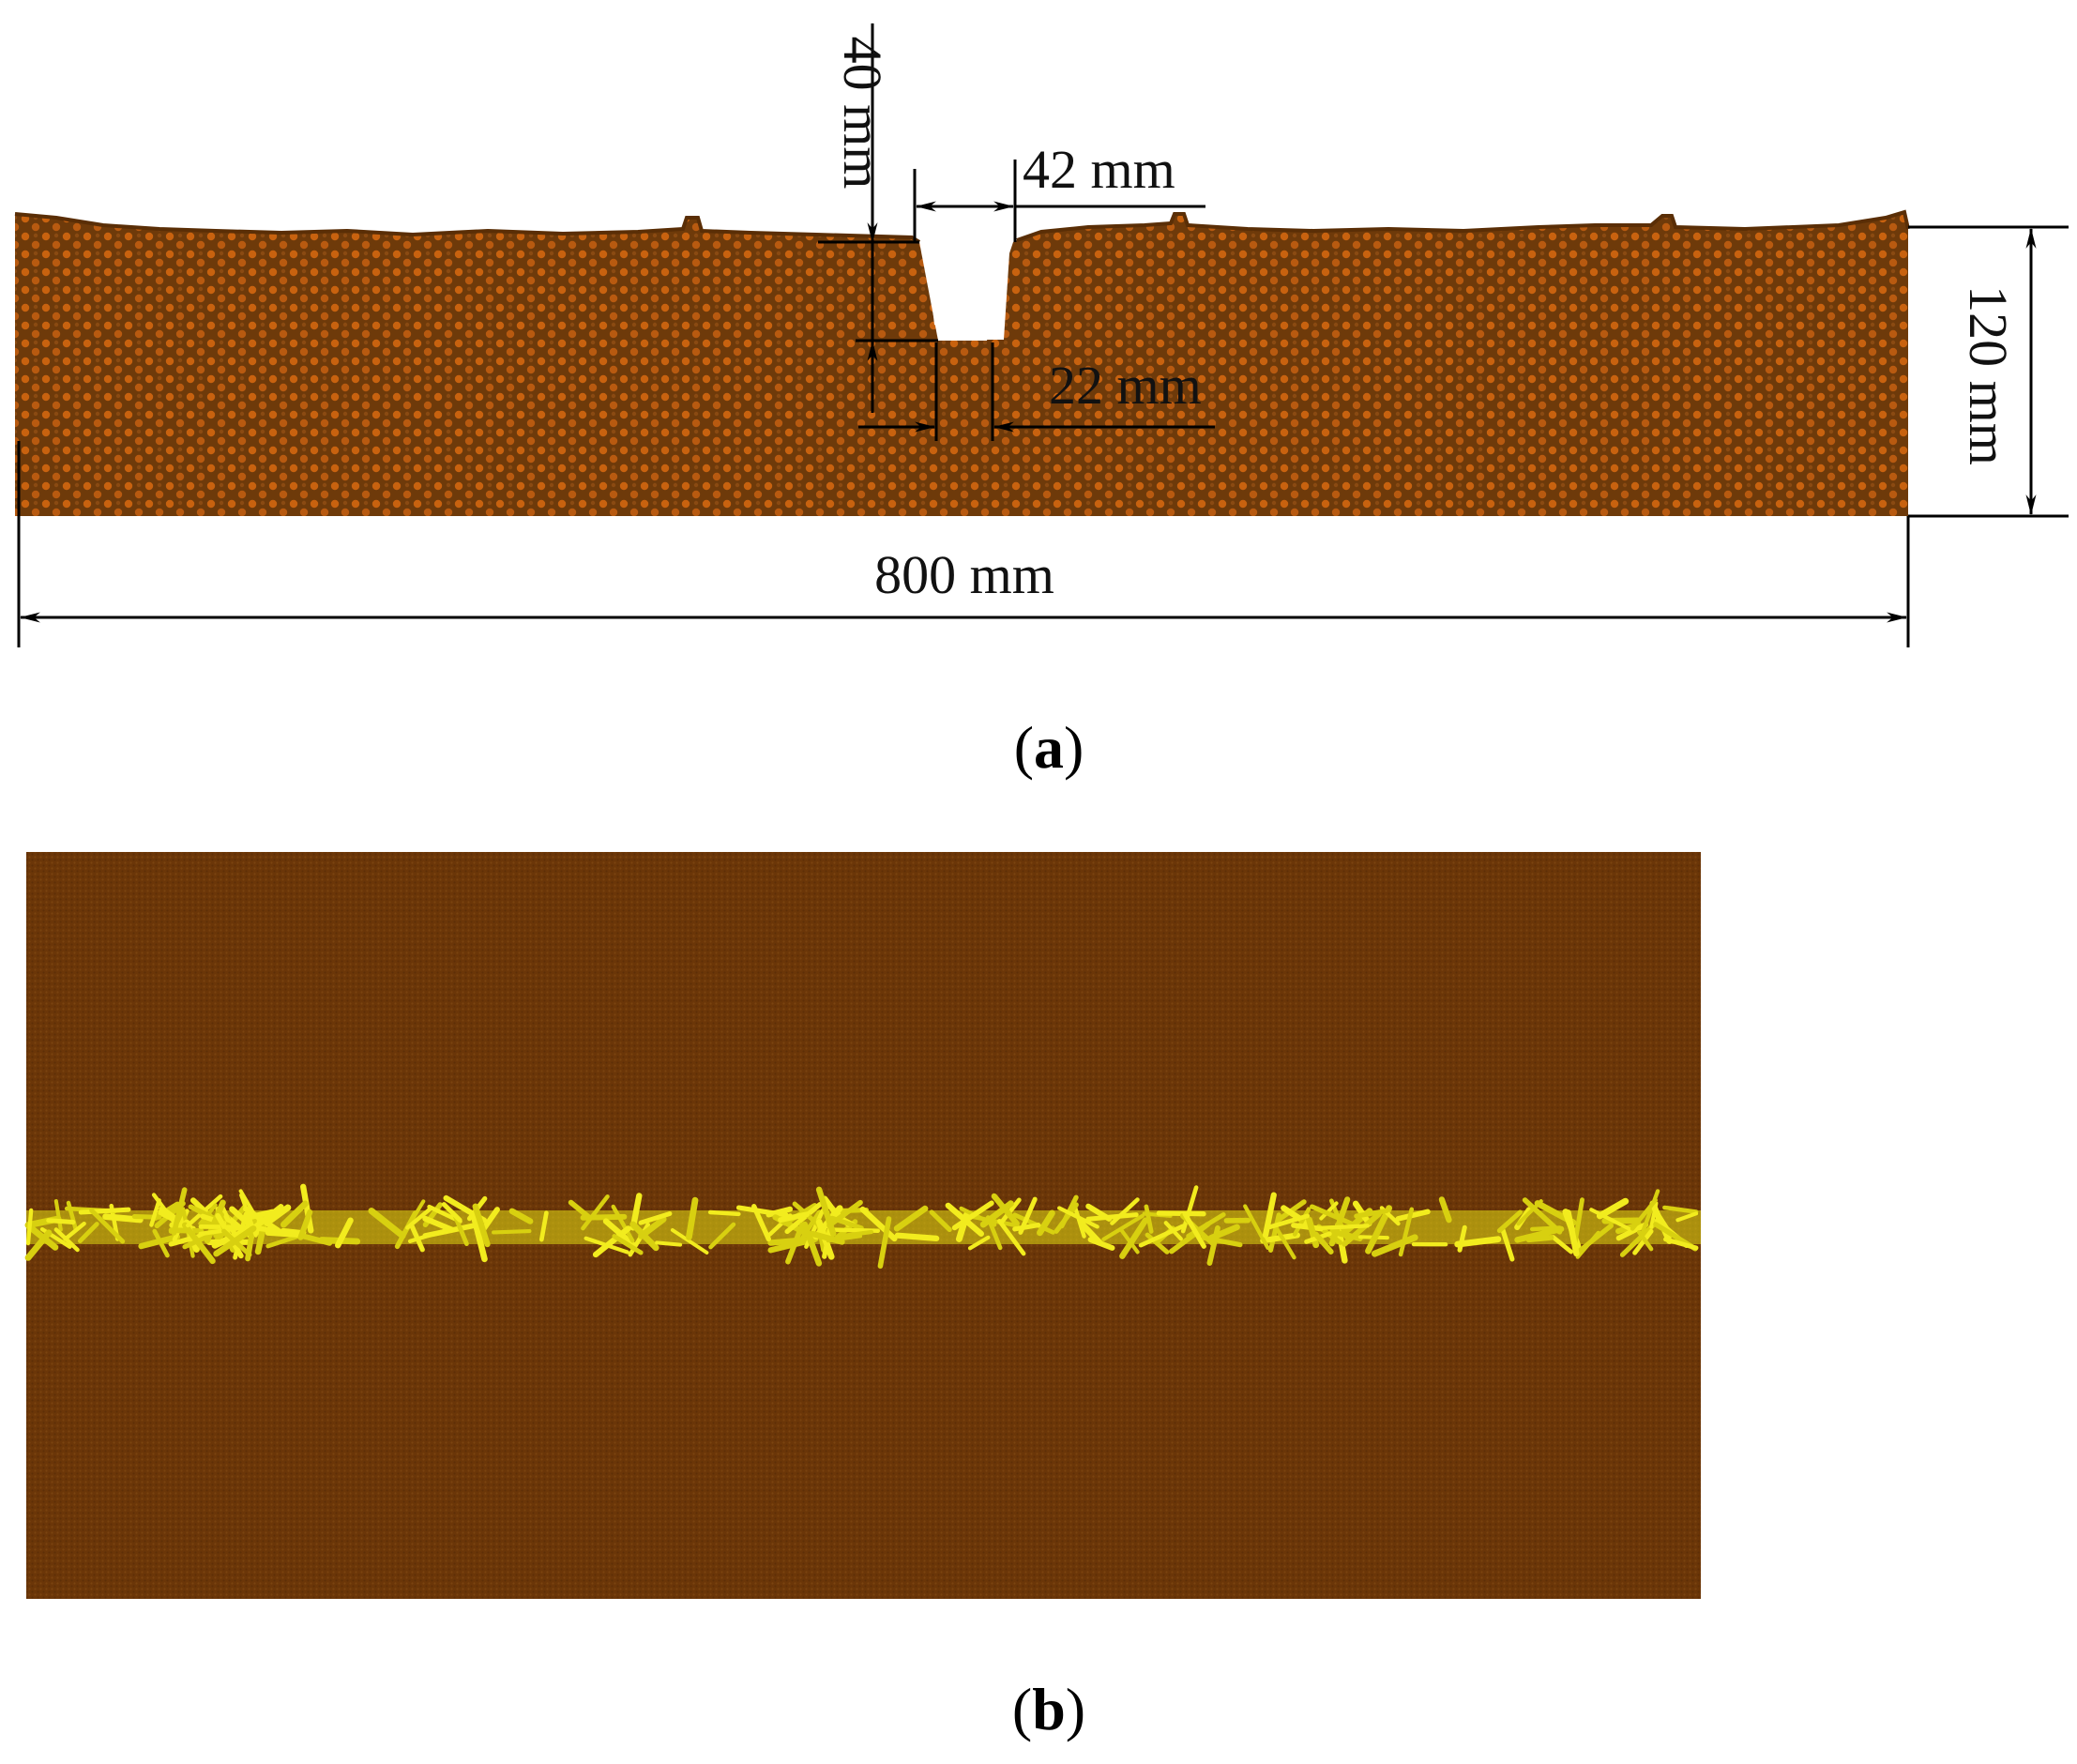  What do you see at coordinates (1049, 747) in the screenshot?
I see `caption-a: (a)` at bounding box center [1049, 747].